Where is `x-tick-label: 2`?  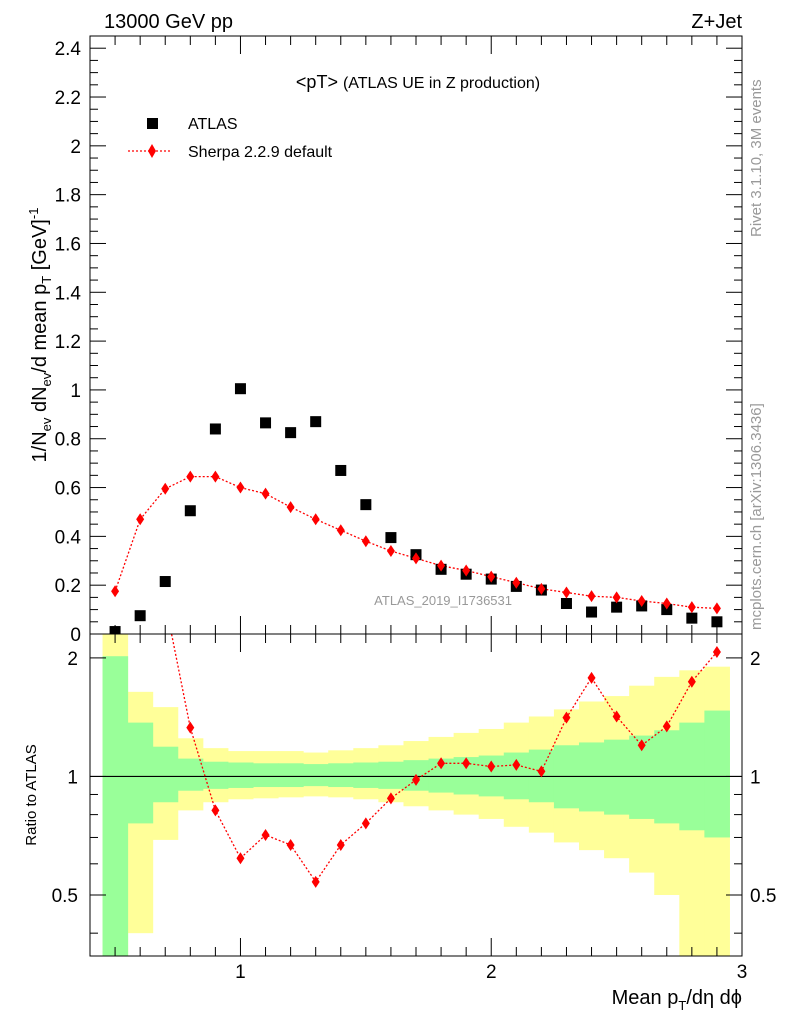
x-tick-label: 2 is located at coordinates (491, 972).